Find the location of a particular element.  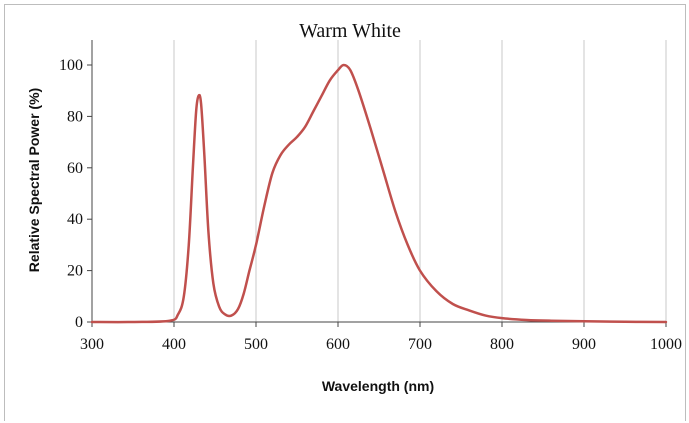

x-tick-label-1000: 1000 is located at coordinates (666, 344).